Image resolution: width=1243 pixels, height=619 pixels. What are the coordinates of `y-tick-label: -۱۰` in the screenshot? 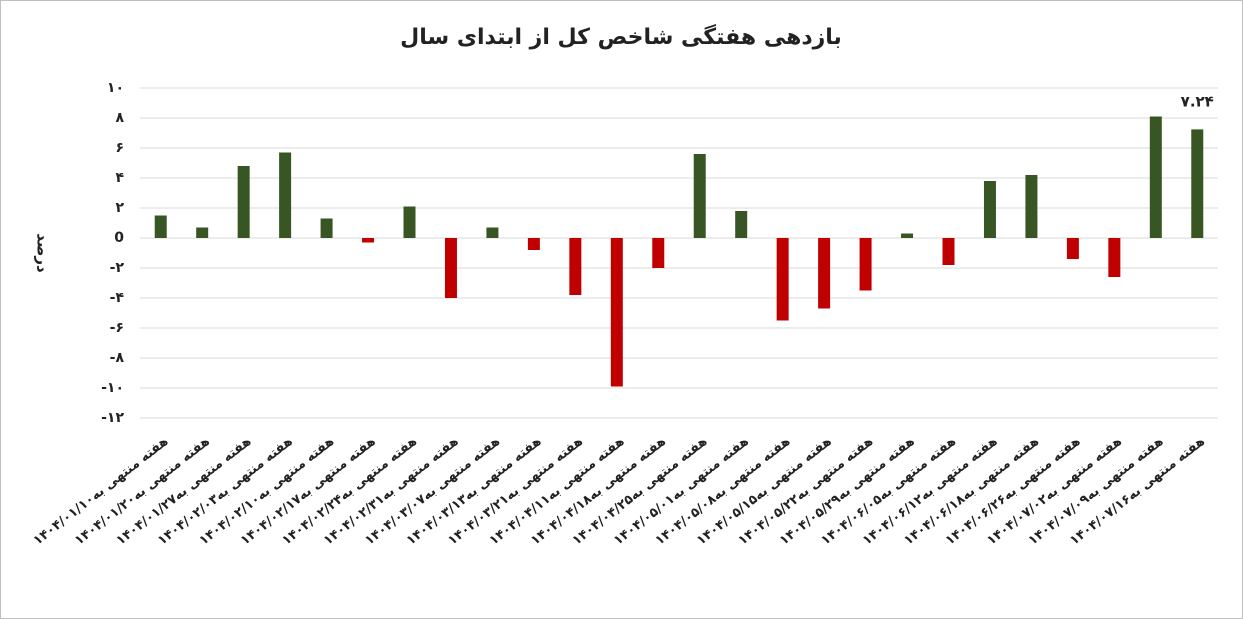 It's located at (112, 388).